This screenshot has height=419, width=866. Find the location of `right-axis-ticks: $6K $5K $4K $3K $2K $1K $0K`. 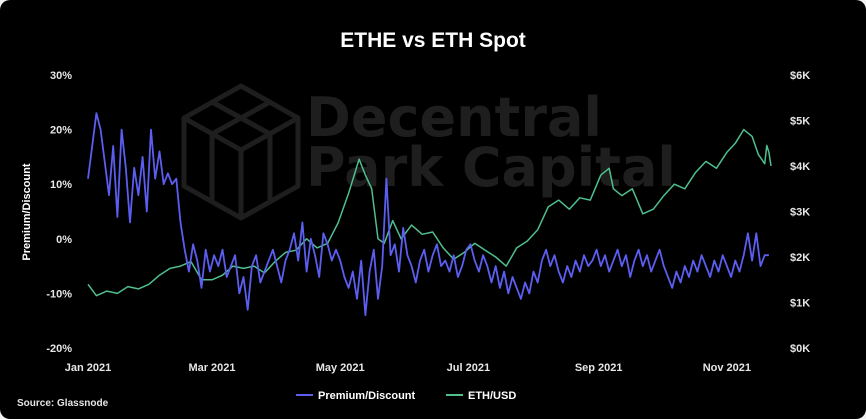

right-axis-ticks: $6K $5K $4K $3K $2K $1K $0K is located at coordinates (800, 212).